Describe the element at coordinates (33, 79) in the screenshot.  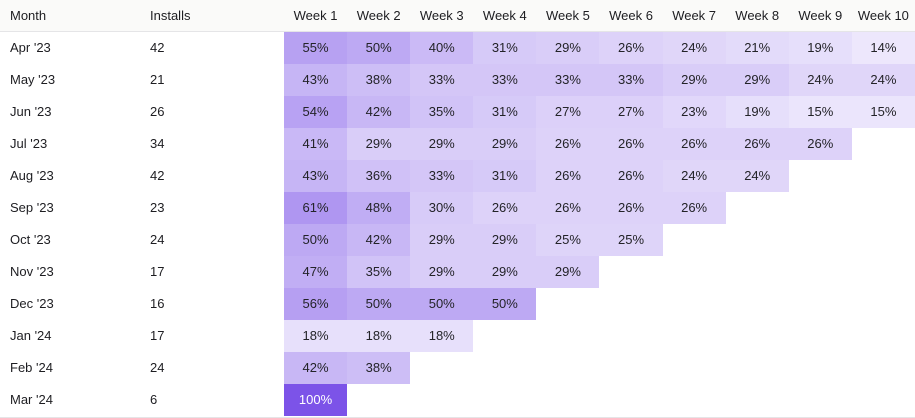
I see `month-cell: May '23` at that location.